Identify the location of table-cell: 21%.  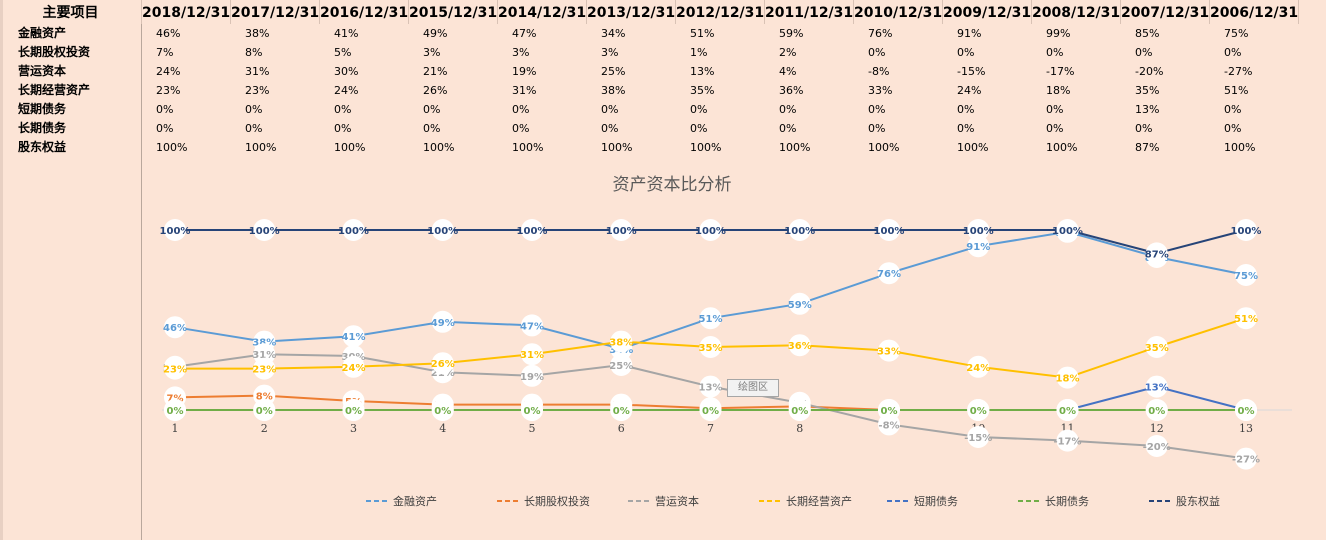
(435, 71).